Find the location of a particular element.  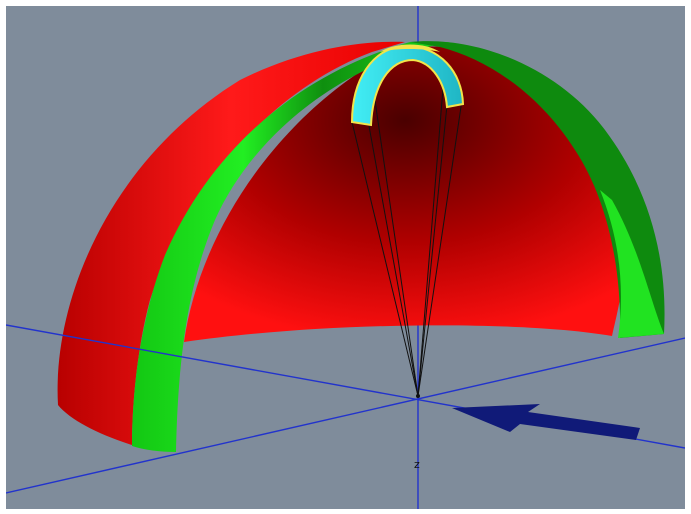

wind-direction-arrow is located at coordinates (546, 422).